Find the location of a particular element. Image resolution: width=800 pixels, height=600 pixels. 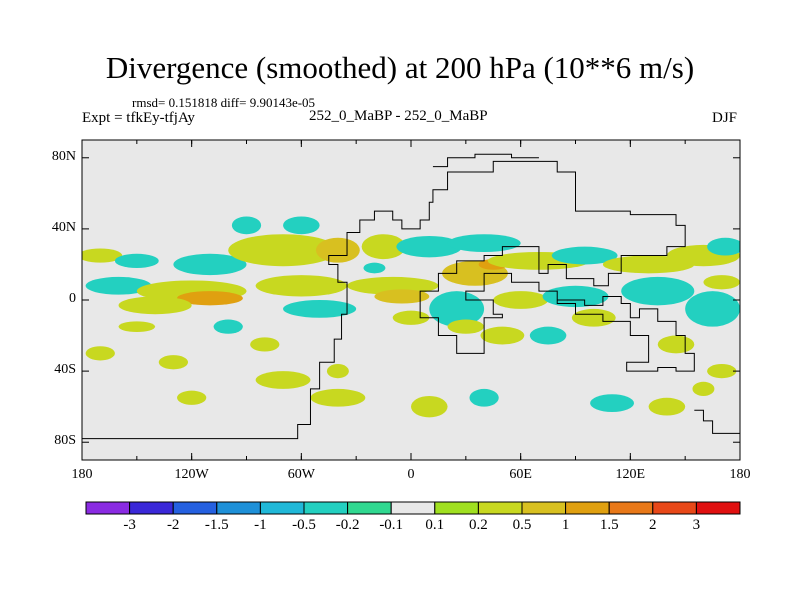

colorbar-label: 0.5 is located at coordinates (522, 525).